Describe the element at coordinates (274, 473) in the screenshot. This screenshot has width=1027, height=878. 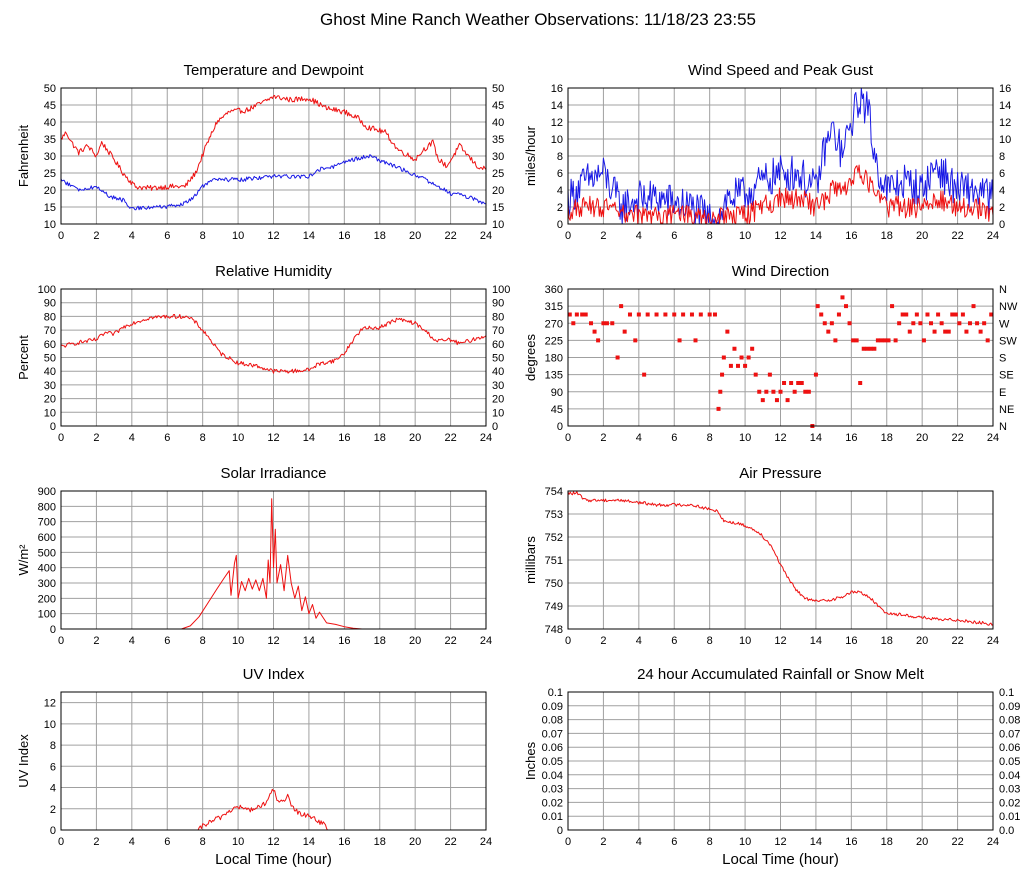
I see `chart-title: Solar Irradiance` at that location.